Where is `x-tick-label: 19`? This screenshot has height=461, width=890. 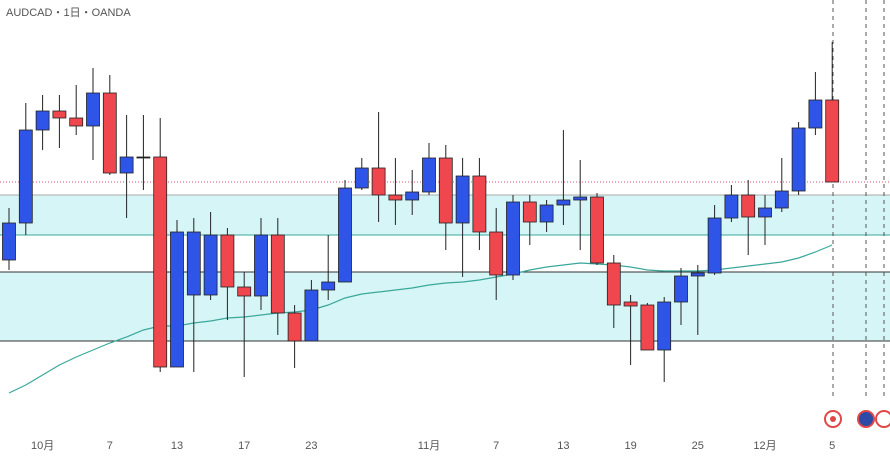
x-tick-label: 19 is located at coordinates (630, 446).